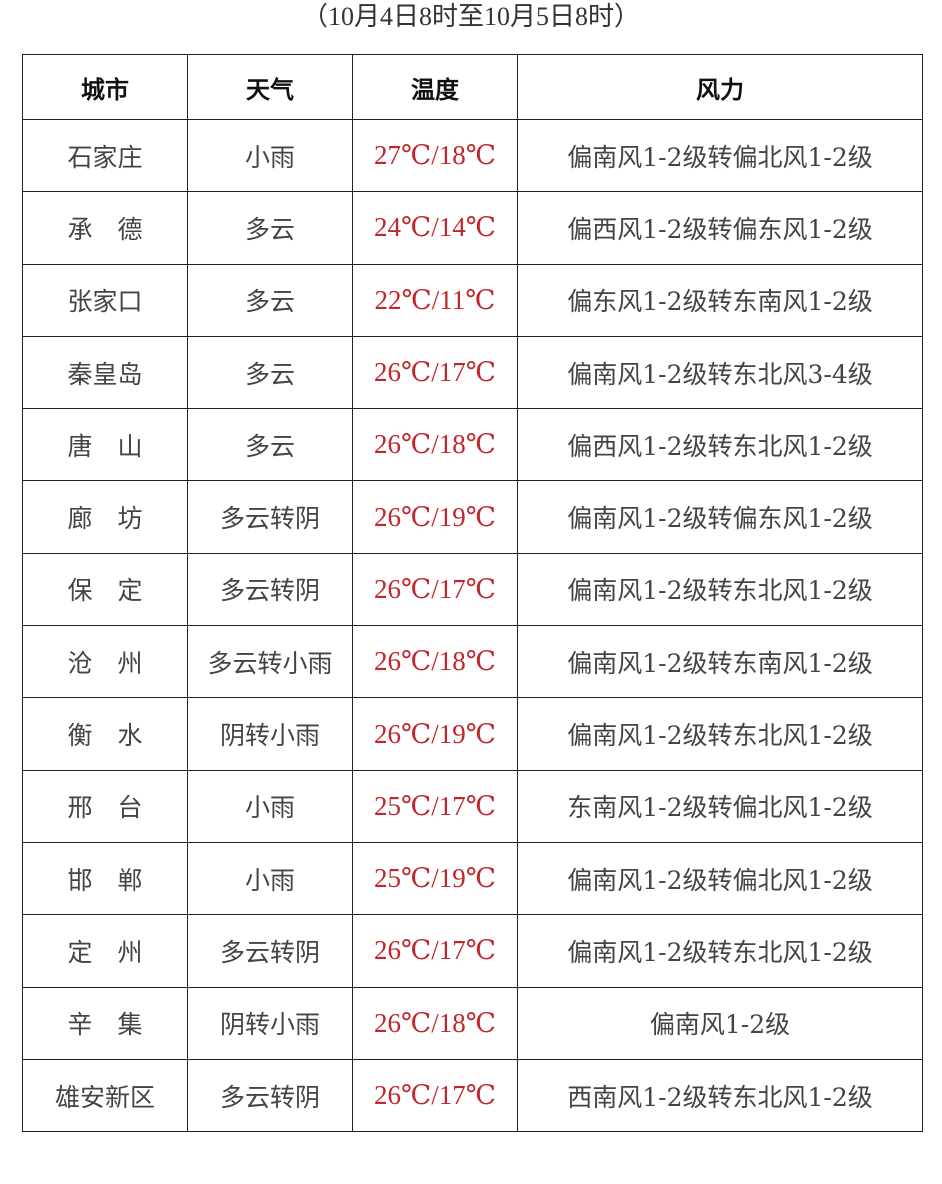 Image resolution: width=942 pixels, height=1184 pixels. What do you see at coordinates (720, 662) in the screenshot?
I see `wind-cell: 偏南风1-2级转东南风1-2级` at bounding box center [720, 662].